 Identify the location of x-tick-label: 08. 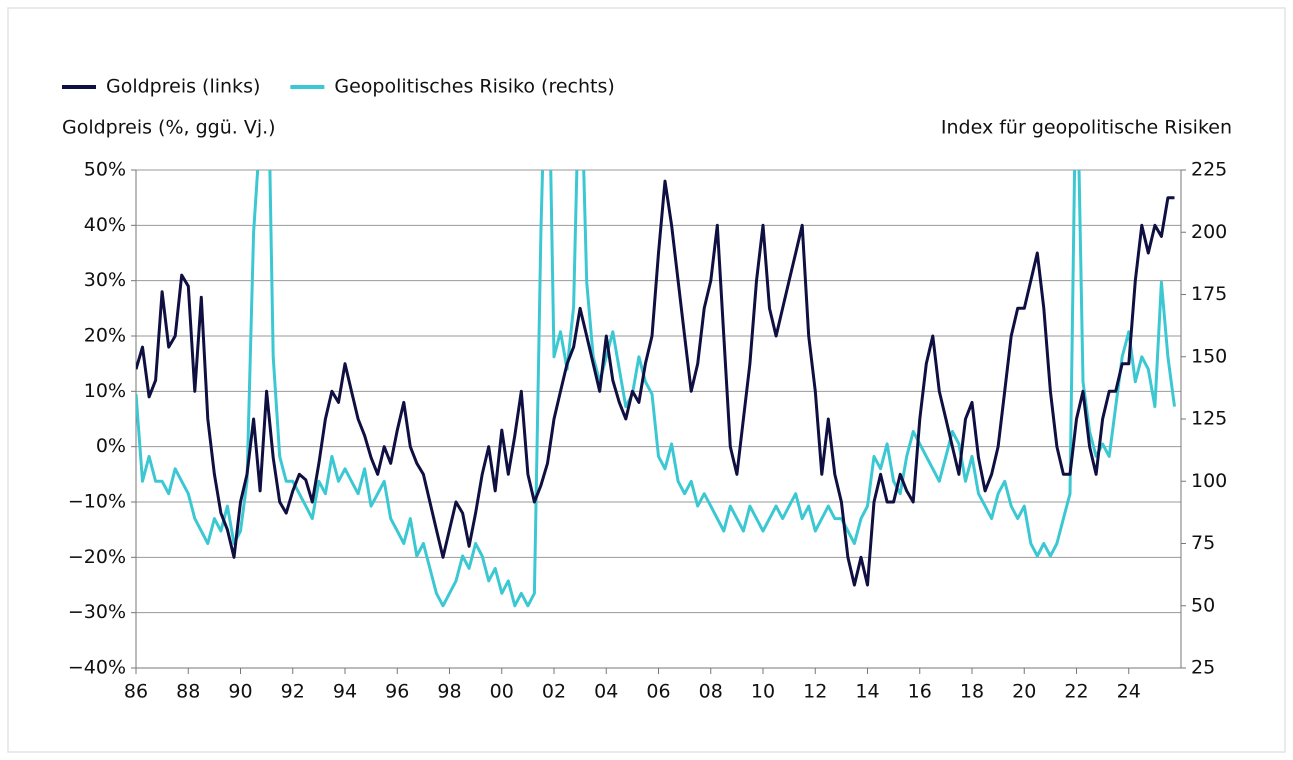
(711, 692).